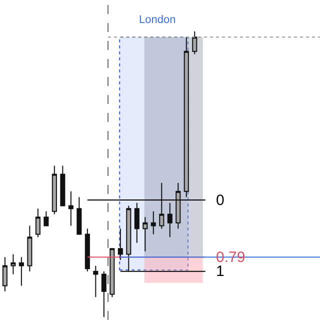 The width and height of the screenshot is (320, 320). Describe the element at coordinates (157, 20) in the screenshot. I see `text: London` at that location.